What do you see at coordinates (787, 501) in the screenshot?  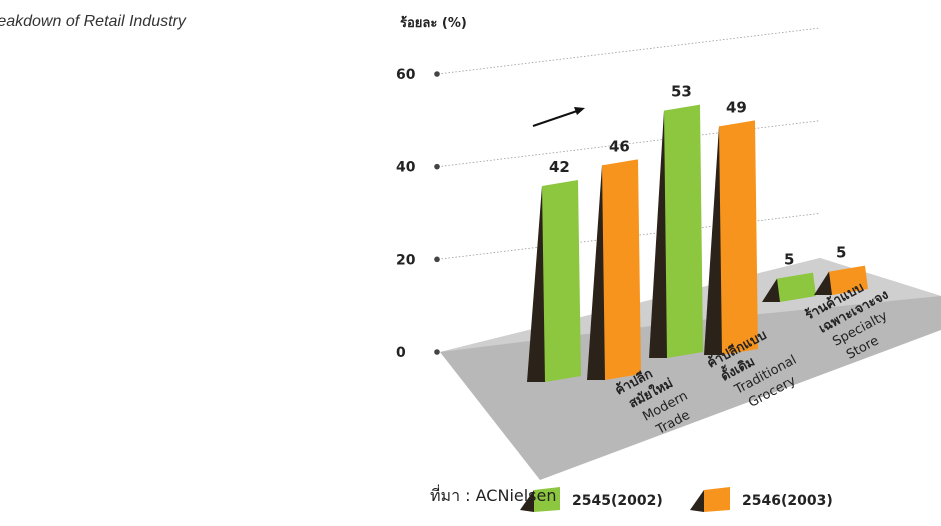 I see `legend-label: 2546(2003)` at bounding box center [787, 501].